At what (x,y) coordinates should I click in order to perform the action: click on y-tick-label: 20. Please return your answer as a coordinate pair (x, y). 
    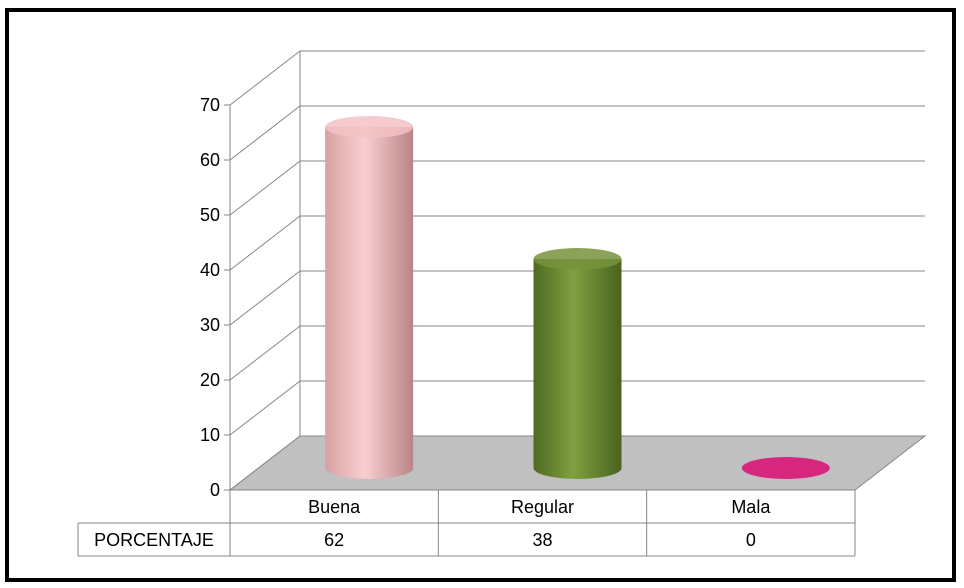
    Looking at the image, I should click on (210, 380).